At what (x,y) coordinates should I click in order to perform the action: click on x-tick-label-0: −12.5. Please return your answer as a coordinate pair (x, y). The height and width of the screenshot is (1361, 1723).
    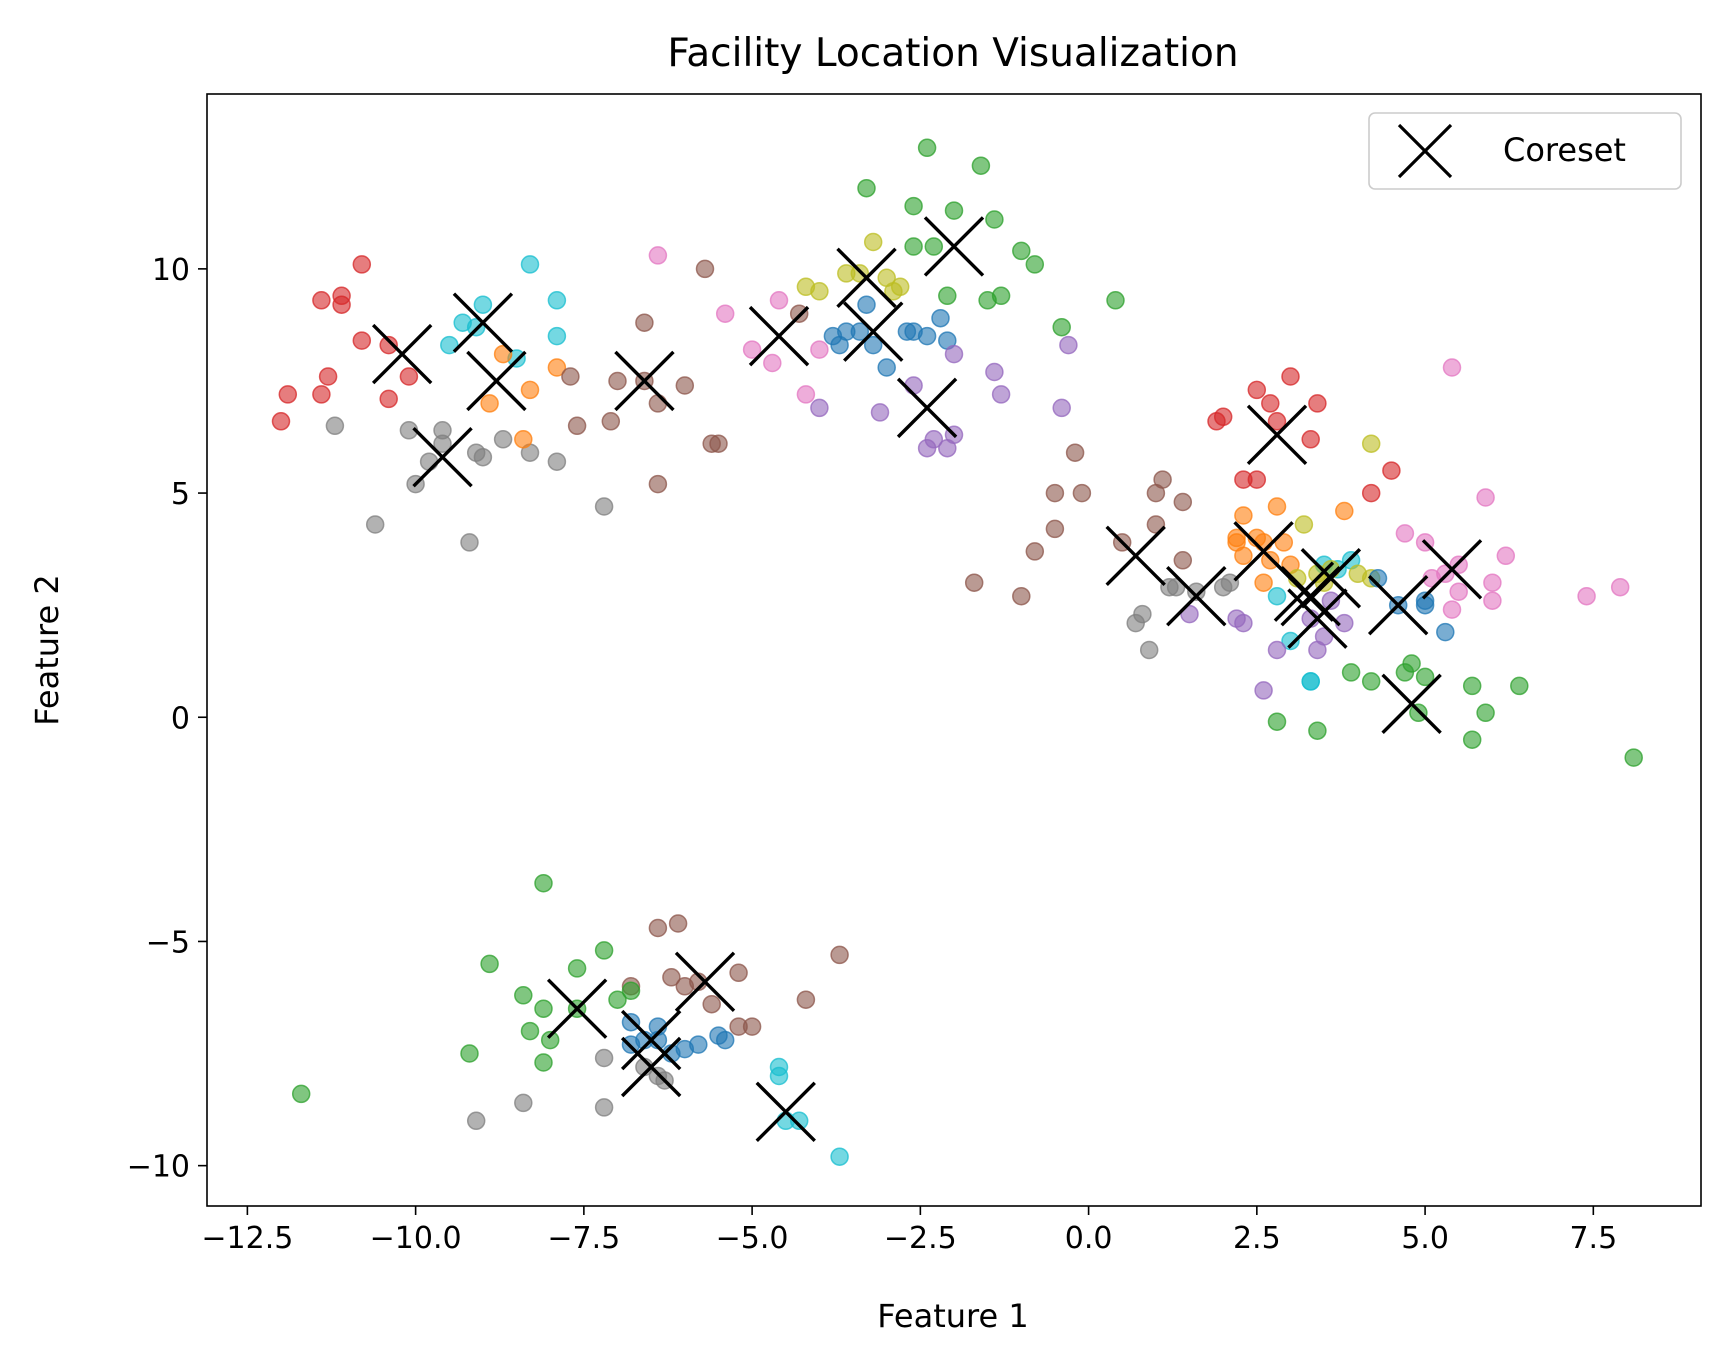
    Looking at the image, I should click on (247, 1238).